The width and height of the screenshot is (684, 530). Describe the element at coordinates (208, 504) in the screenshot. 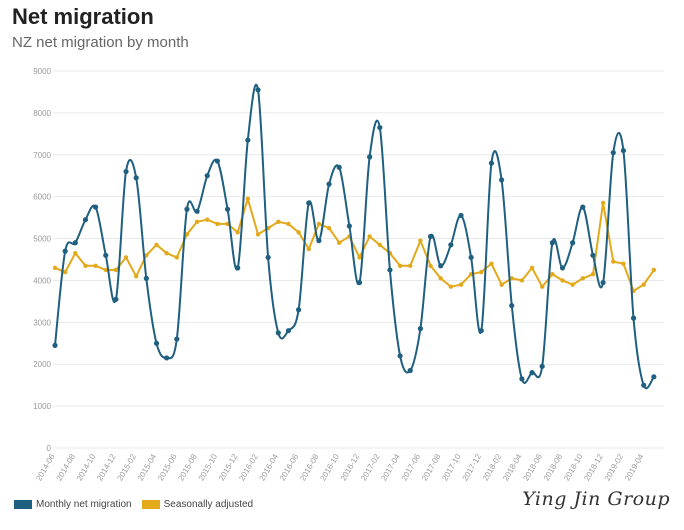

I see `legend-label-seasonal: Seasonally adjusted` at that location.